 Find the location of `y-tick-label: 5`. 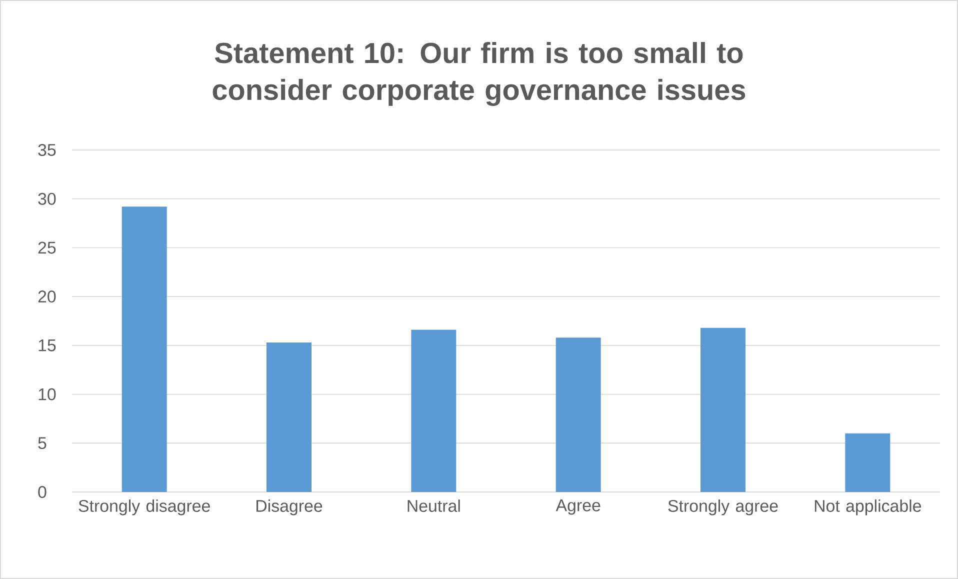

y-tick-label: 5 is located at coordinates (42, 443).